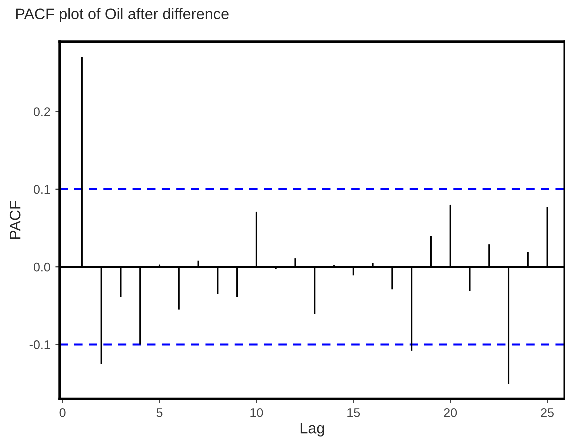 This screenshot has width=565, height=441. I want to click on x-tick-label: 0, so click(63, 413).